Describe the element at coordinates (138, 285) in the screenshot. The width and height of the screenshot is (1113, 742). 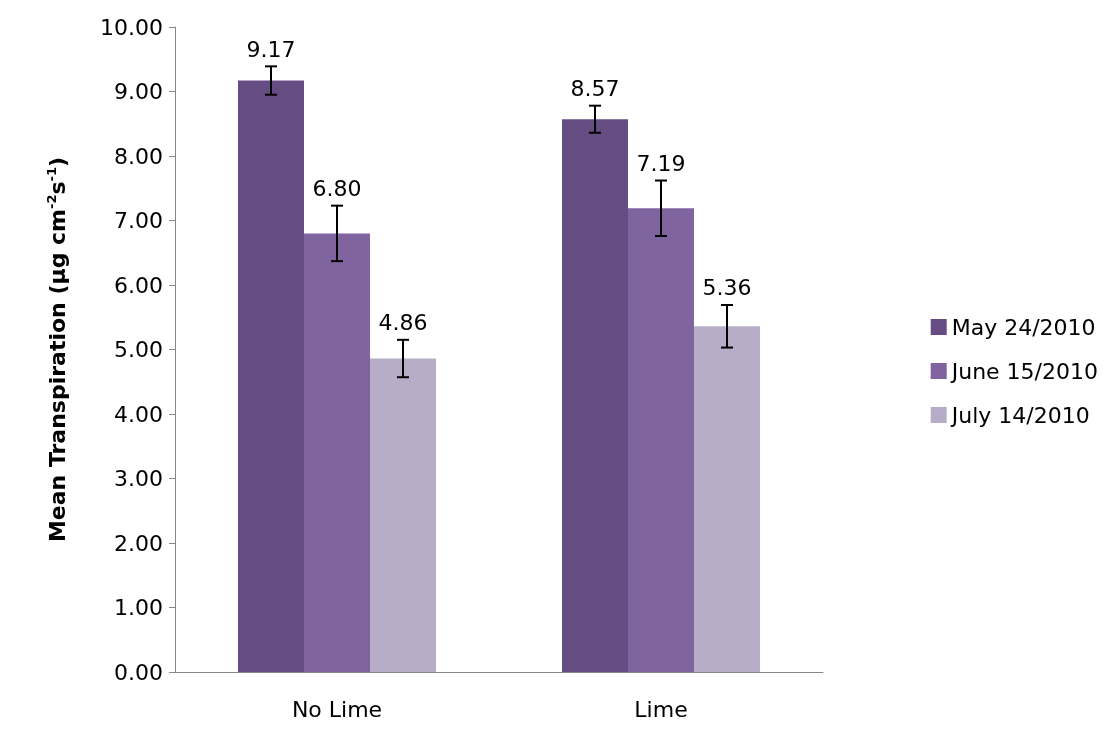
I see `y-tick-label: 6.00` at that location.